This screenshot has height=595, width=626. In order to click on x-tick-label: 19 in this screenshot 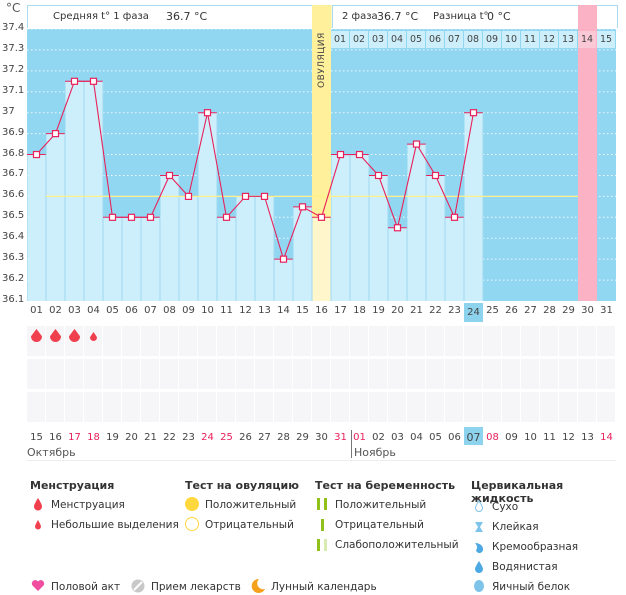, I will do `click(378, 310)`.